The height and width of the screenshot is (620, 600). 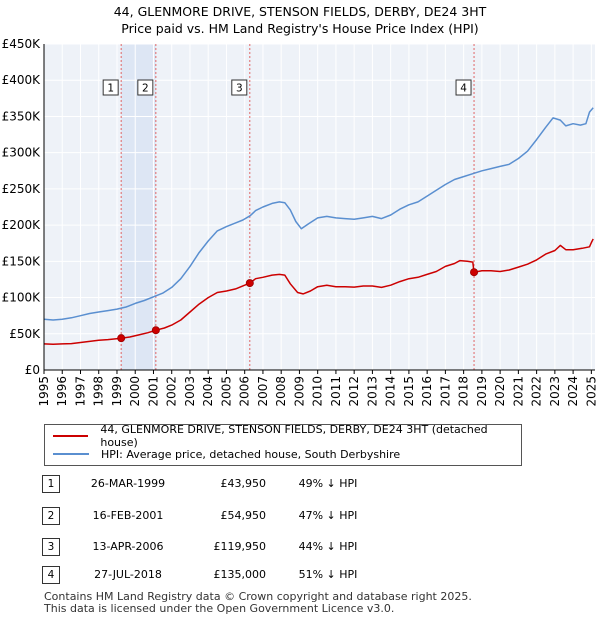 I want to click on sale-date: 27-JUL-2018, so click(x=128, y=574).